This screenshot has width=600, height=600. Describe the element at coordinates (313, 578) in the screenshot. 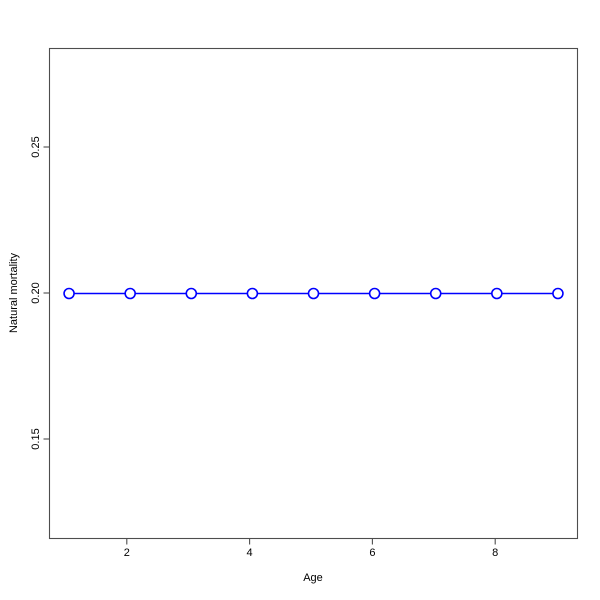

I see `x-axis-title: Age` at that location.